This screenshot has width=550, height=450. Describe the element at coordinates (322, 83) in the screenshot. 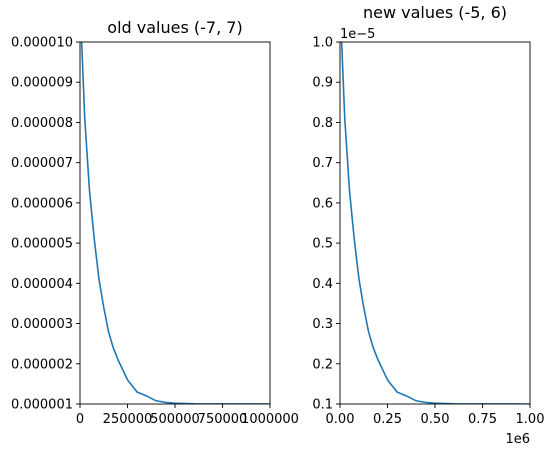

I see `y-tick-label: 0.9` at that location.